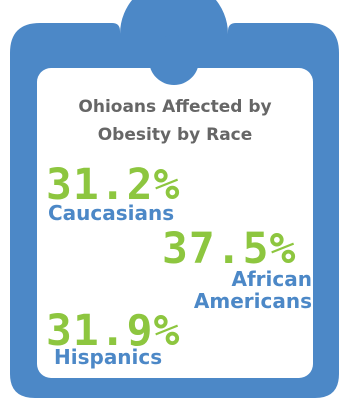 Image resolution: width=350 pixels, height=403 pixels. I want to click on stat-label-african-americans-line-1: African, so click(272, 279).